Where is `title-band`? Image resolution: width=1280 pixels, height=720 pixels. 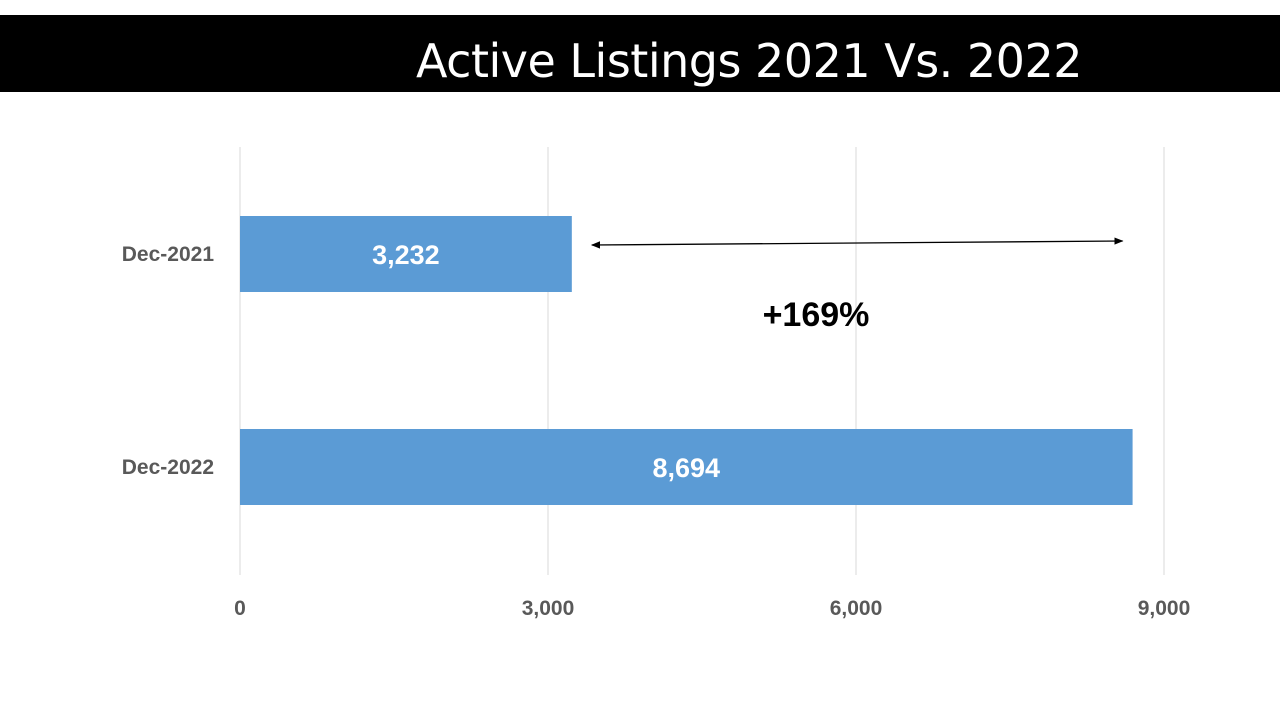 title-band is located at coordinates (640, 53).